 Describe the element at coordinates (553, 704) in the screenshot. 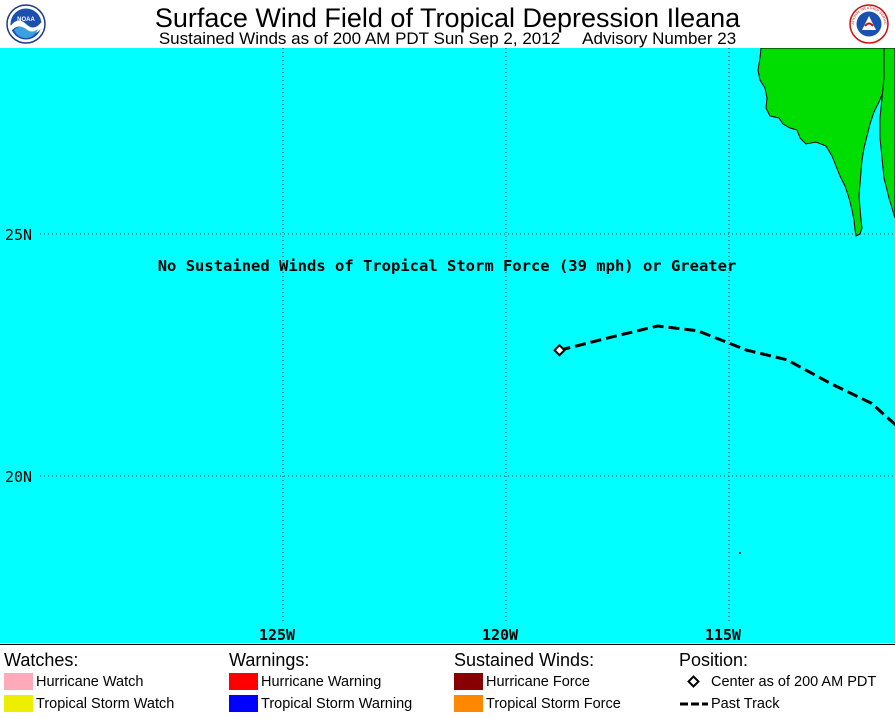

I see `tropical-storm-force-label: Tropical Storm Force` at that location.